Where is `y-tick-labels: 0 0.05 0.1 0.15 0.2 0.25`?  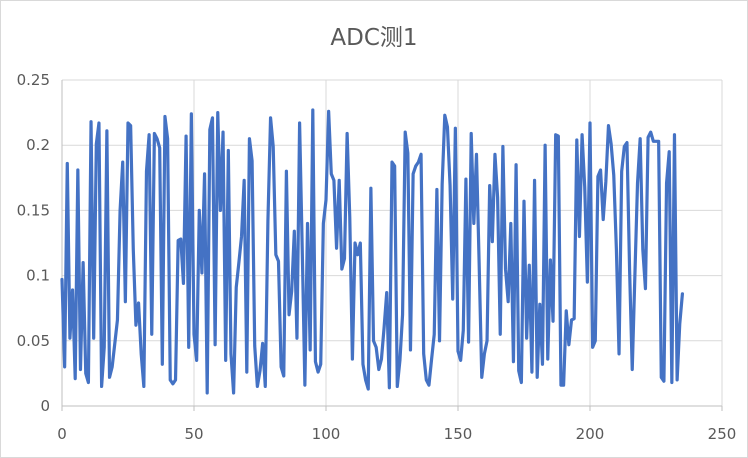 y-tick-labels: 0 0.05 0.1 0.15 0.2 0.25 is located at coordinates (33, 243).